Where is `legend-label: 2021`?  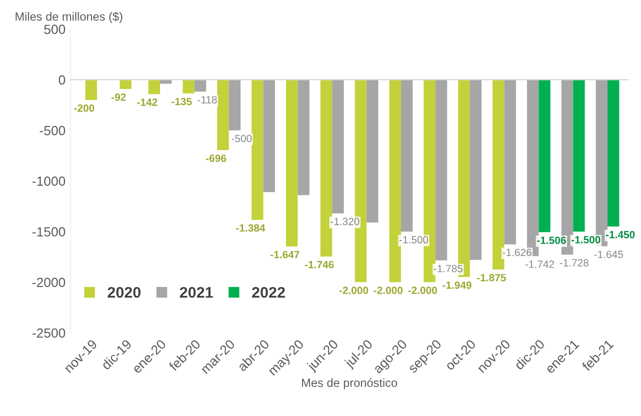
legend-label: 2021 is located at coordinates (196, 292).